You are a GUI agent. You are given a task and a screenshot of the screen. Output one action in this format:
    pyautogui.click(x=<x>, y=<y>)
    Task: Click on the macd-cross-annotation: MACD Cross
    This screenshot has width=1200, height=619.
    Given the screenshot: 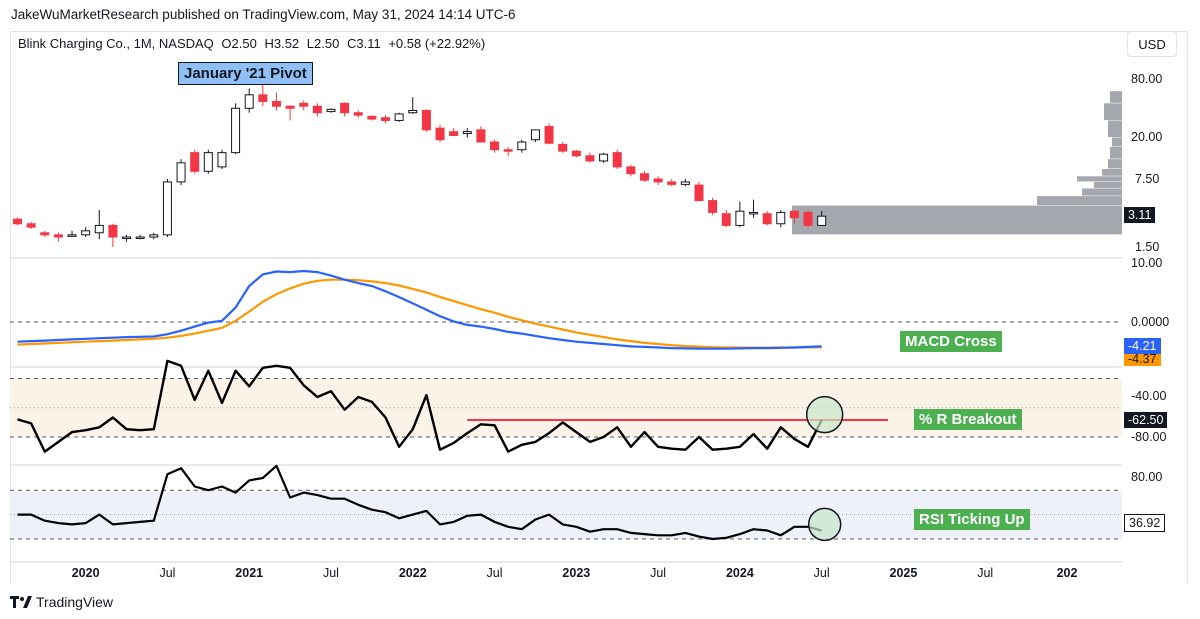 What is the action you would take?
    pyautogui.click(x=951, y=341)
    